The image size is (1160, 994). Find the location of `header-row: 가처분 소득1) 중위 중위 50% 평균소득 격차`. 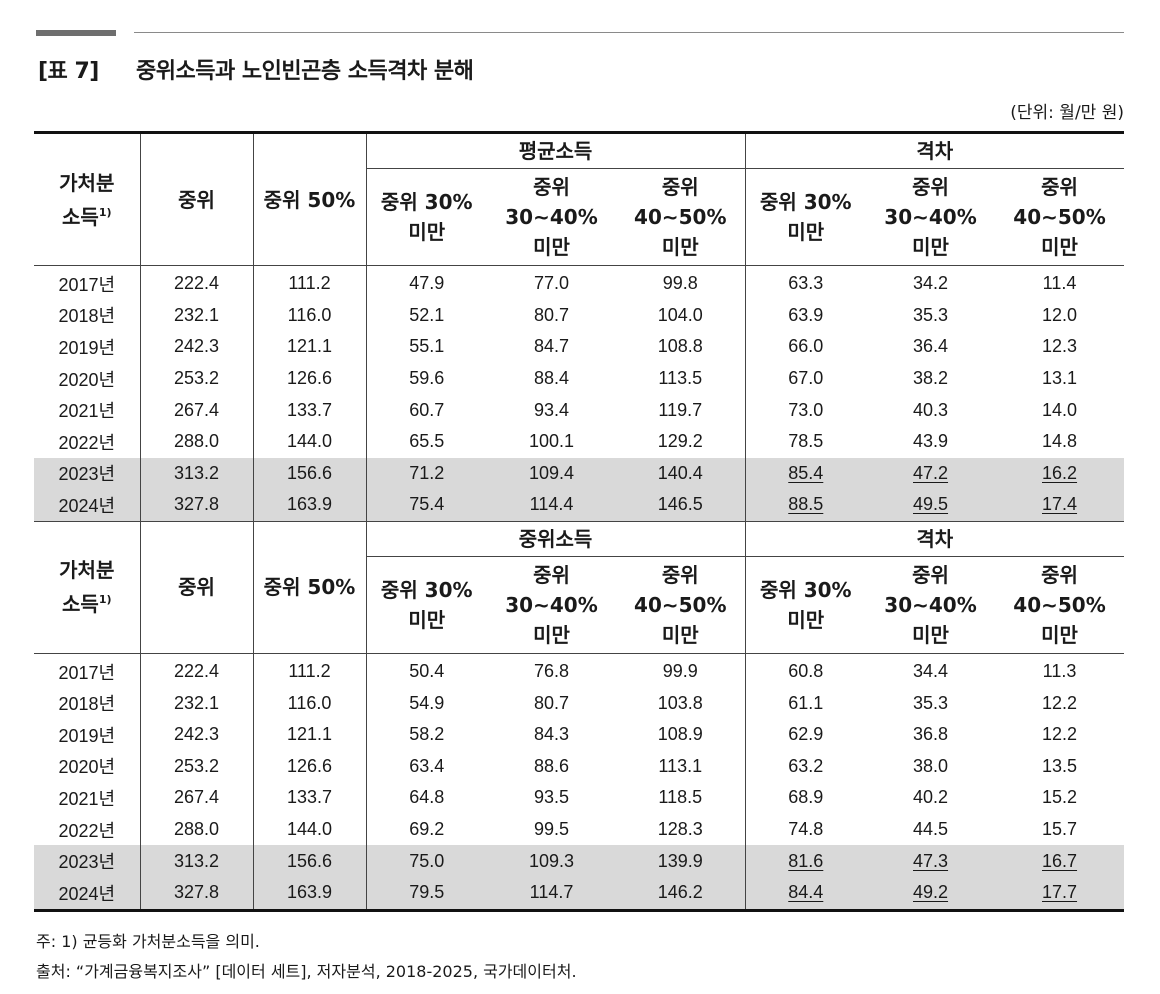

header-row: 가처분 소득1) 중위 중위 50% 평균소득 격차 is located at coordinates (579, 198).